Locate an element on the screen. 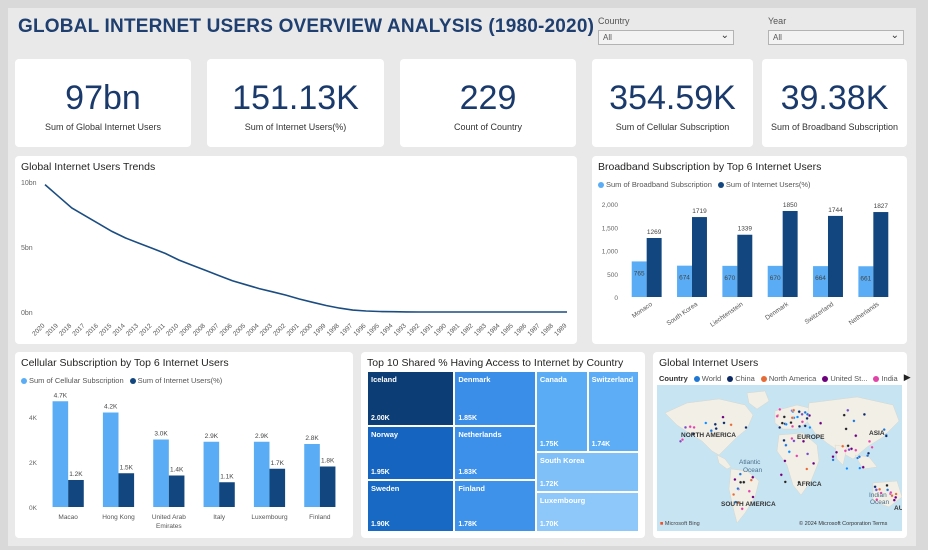 This screenshot has height=550, width=928. treemap-tile: South Korea 1.72K is located at coordinates (587, 472).